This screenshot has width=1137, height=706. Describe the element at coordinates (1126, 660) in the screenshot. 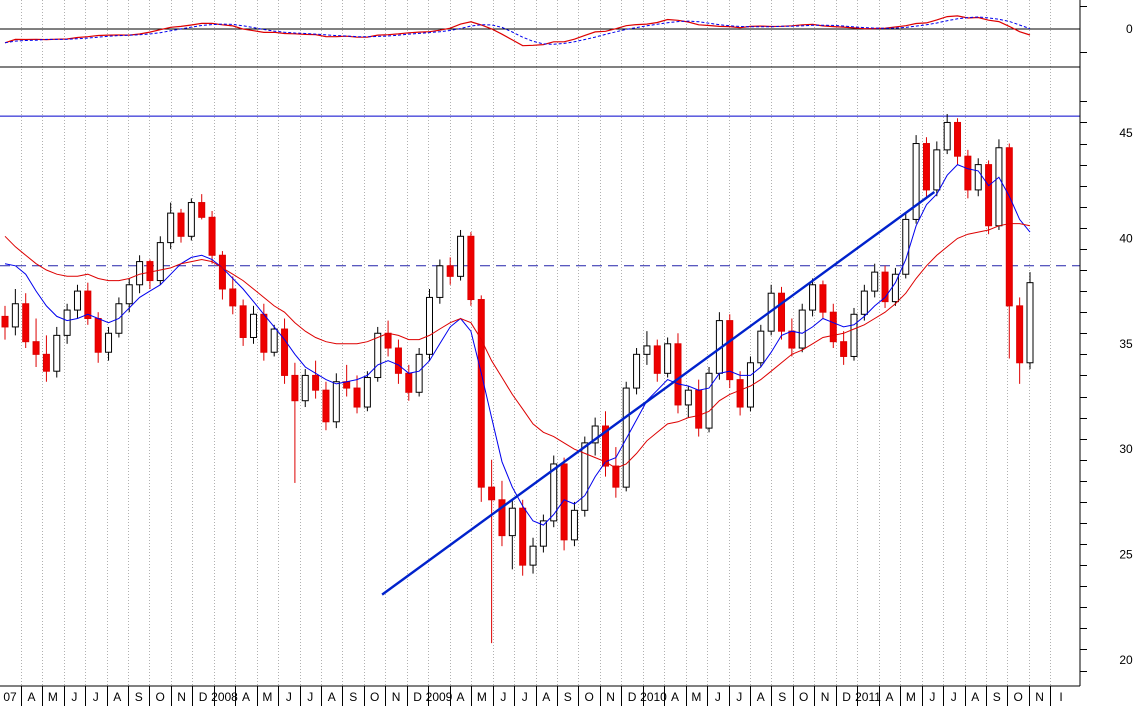

I see `y-tick-label: 20` at that location.